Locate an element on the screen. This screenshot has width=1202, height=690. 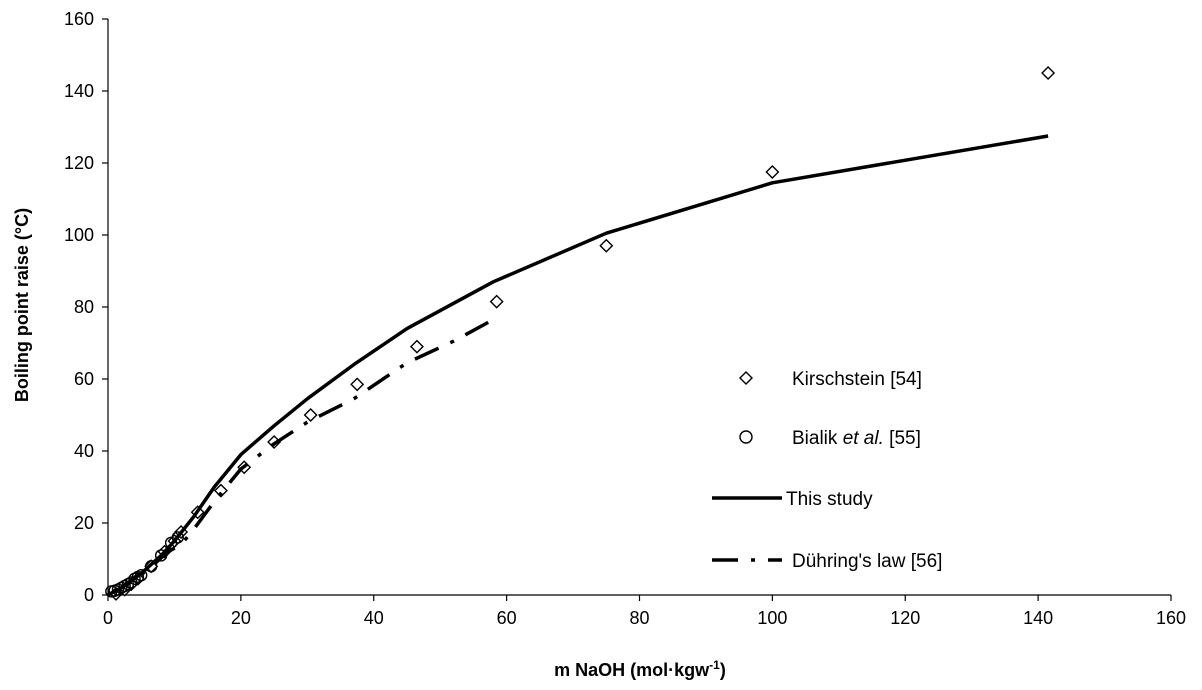
y-tick-label: 160 is located at coordinates (79, 19).